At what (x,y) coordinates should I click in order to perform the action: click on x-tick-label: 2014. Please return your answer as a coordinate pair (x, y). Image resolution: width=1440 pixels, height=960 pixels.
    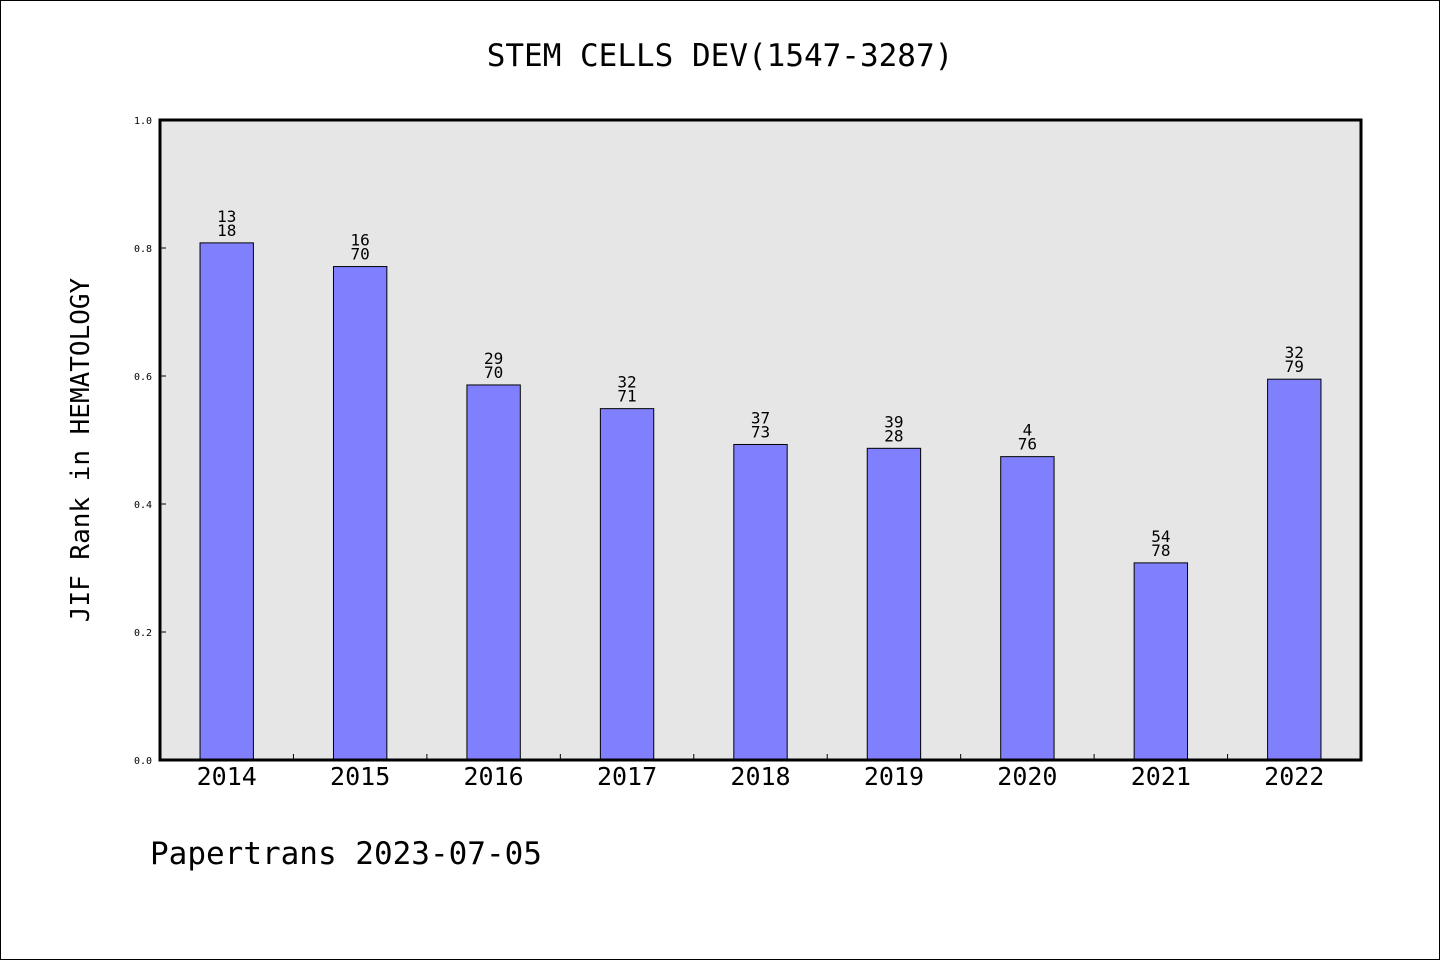
    Looking at the image, I should click on (227, 776).